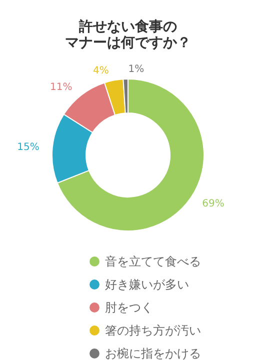 The height and width of the screenshot is (360, 260). I want to click on data-label: 11%, so click(61, 88).